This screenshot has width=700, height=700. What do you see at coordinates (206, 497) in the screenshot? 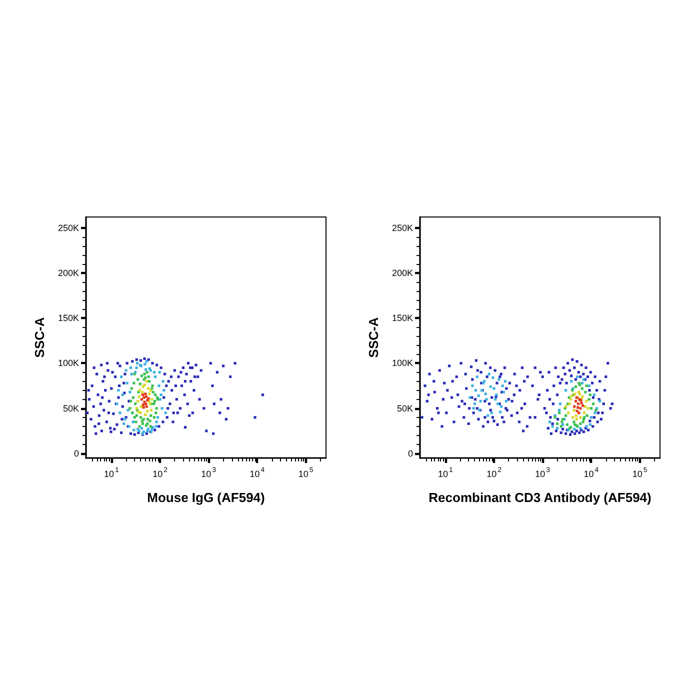
I see `x-axis-title: Mouse IgG (AF594)` at bounding box center [206, 497].